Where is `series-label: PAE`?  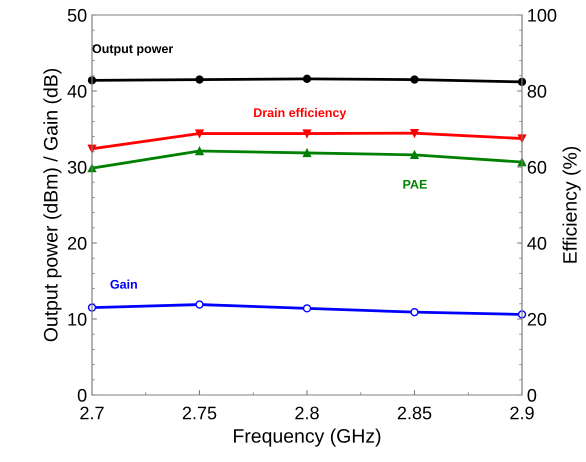
series-label: PAE is located at coordinates (415, 184).